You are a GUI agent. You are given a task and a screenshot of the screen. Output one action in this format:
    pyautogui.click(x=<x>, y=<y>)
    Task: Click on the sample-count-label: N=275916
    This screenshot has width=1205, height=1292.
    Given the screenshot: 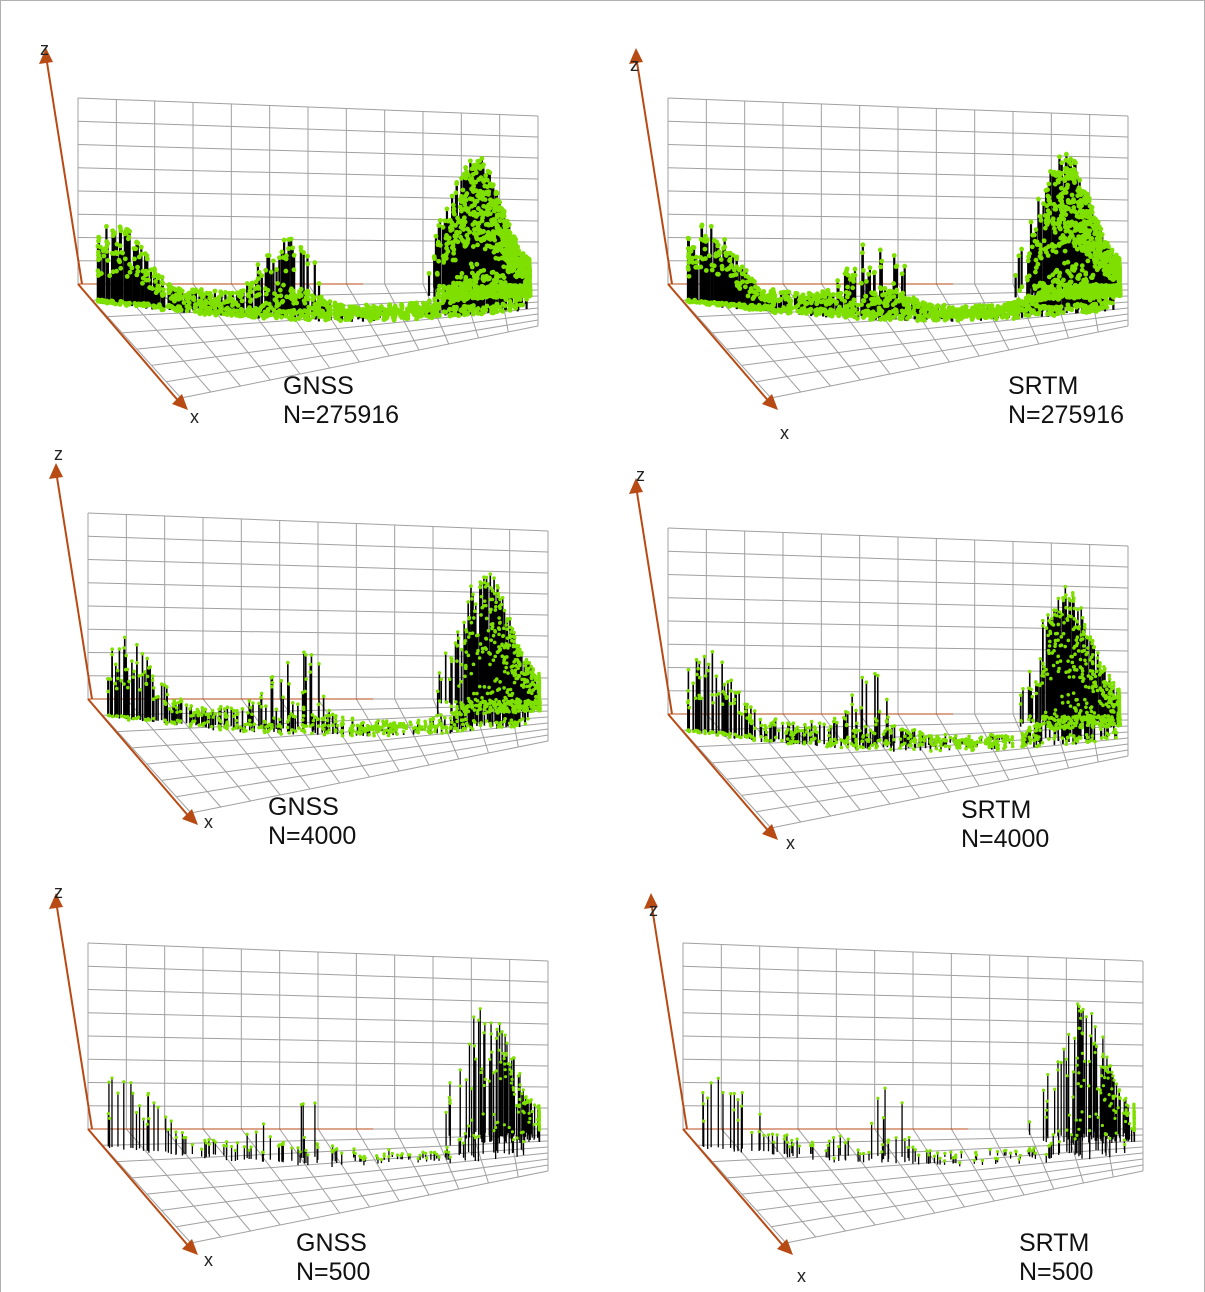 What is the action you would take?
    pyautogui.click(x=341, y=415)
    